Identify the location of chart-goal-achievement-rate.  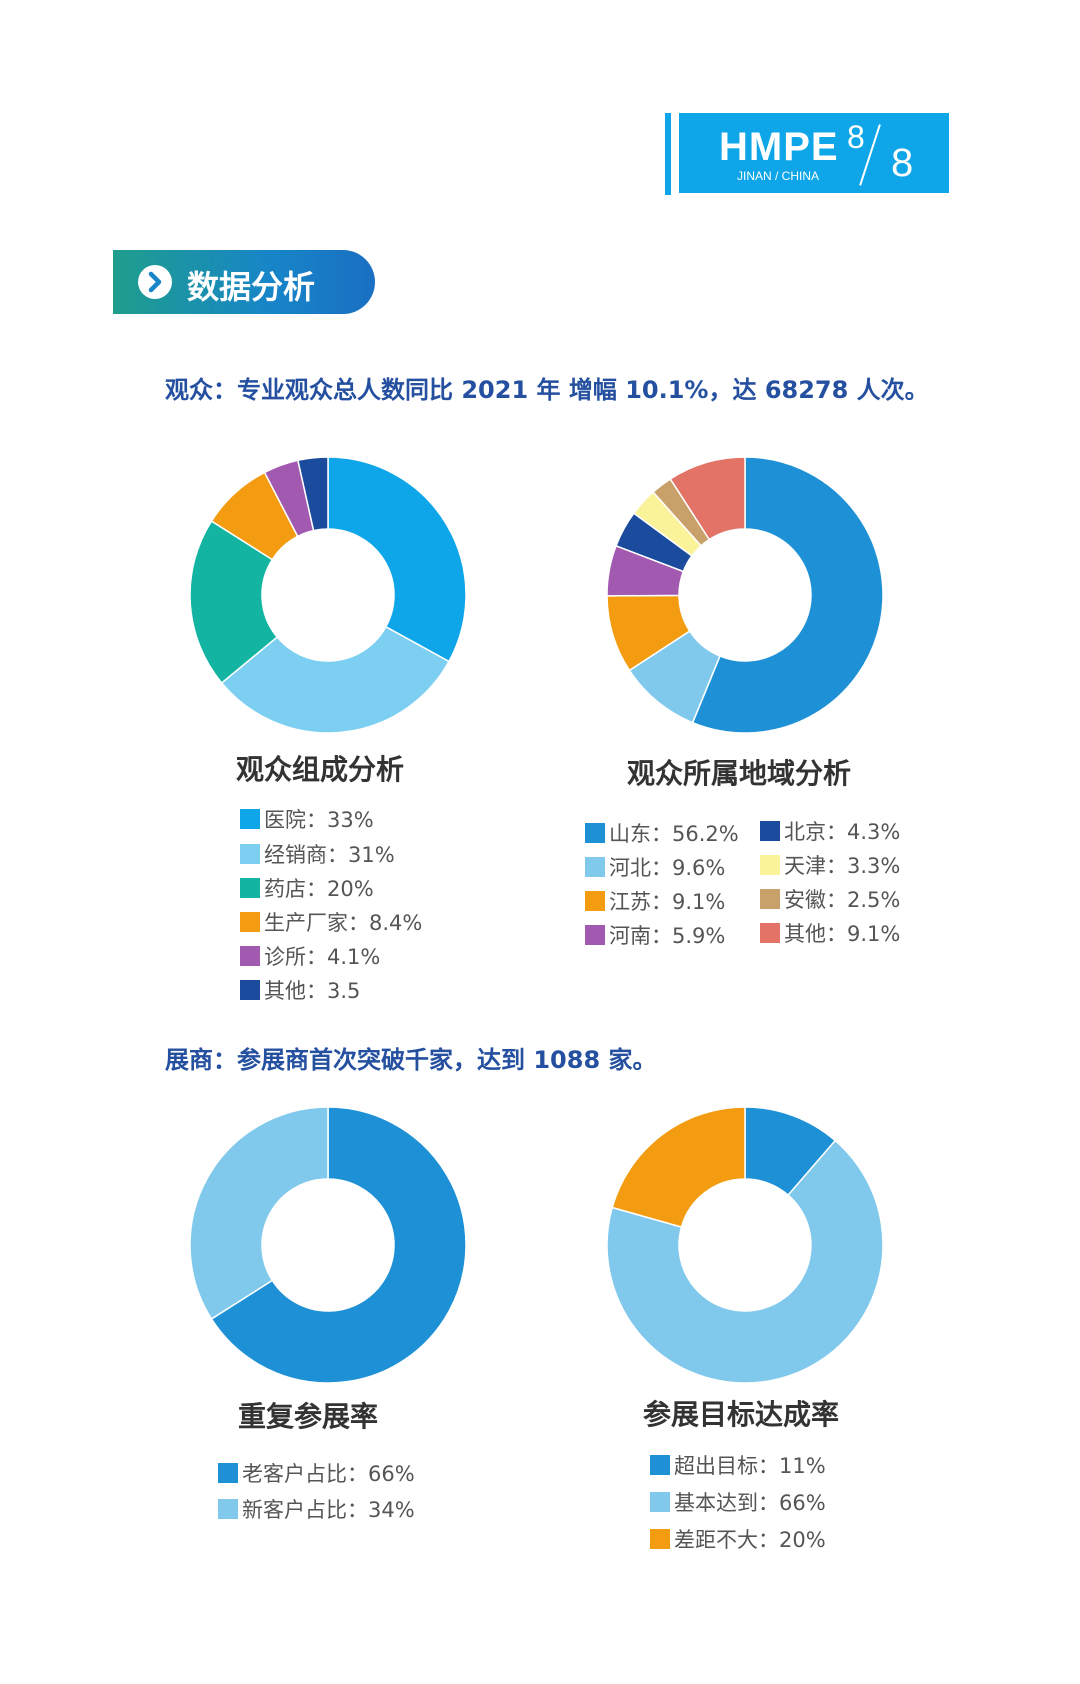
(745, 1245).